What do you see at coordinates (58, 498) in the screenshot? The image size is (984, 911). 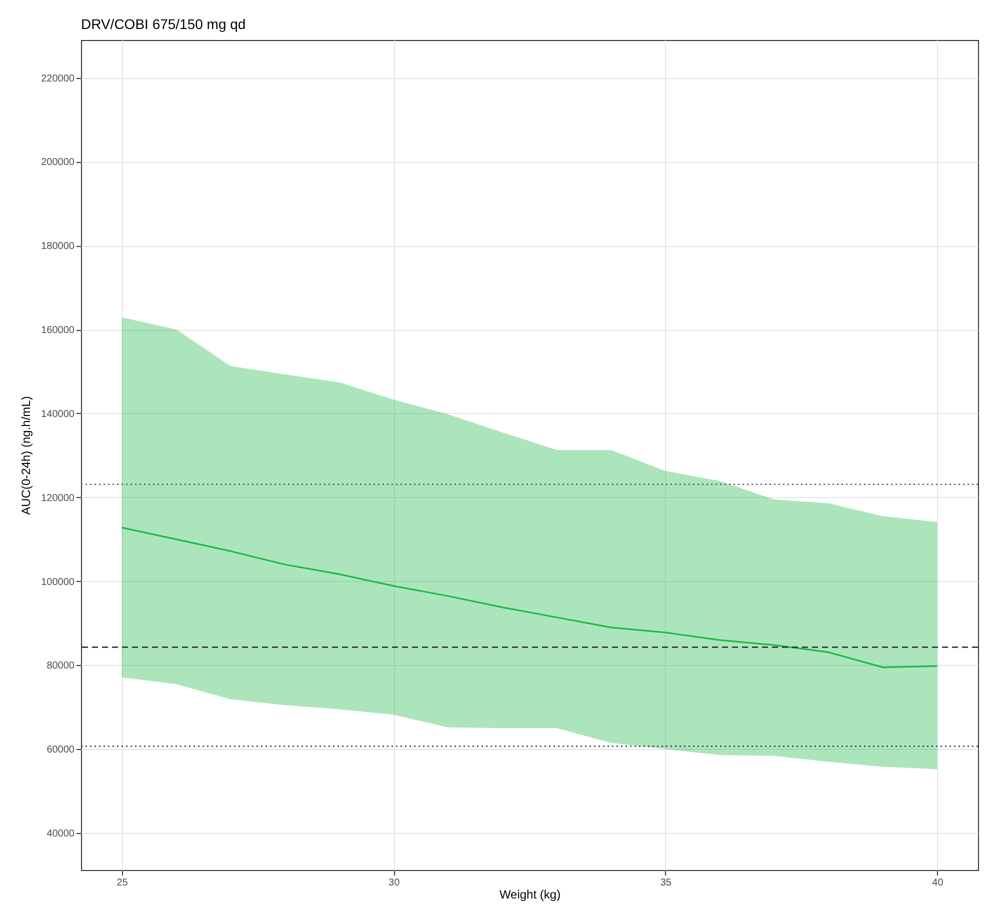 I see `y-tick-label: 120000` at bounding box center [58, 498].